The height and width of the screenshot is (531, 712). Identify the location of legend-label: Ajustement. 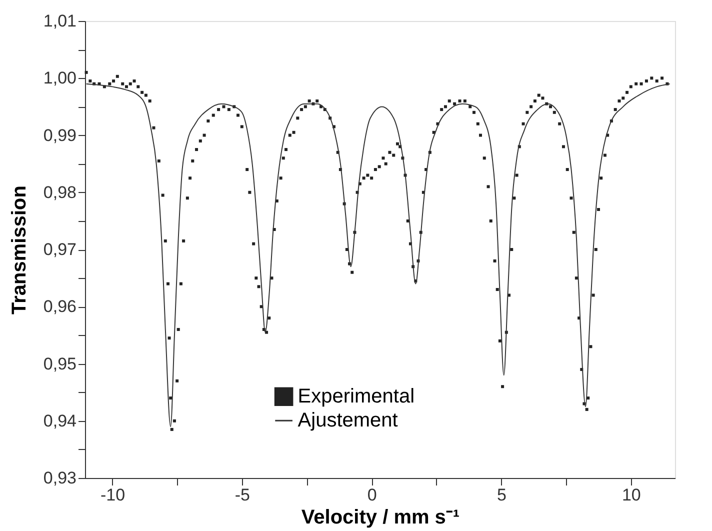
(348, 421).